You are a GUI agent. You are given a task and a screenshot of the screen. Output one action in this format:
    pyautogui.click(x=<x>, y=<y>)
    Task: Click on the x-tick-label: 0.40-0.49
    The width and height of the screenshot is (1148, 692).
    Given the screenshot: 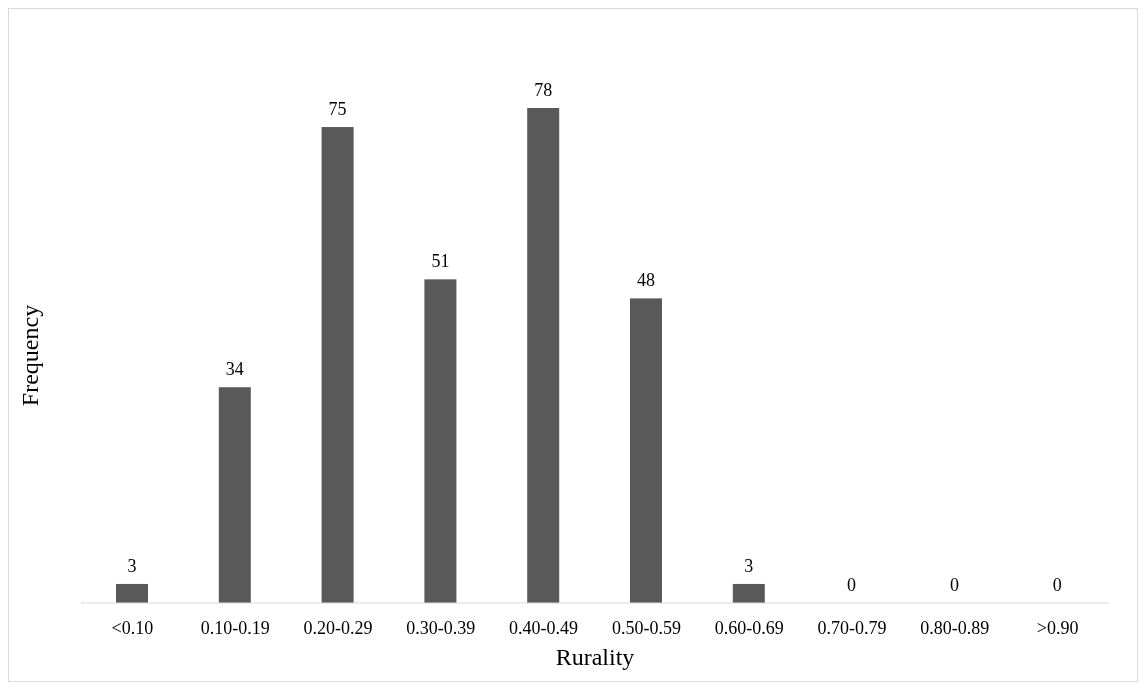 What is the action you would take?
    pyautogui.click(x=544, y=627)
    